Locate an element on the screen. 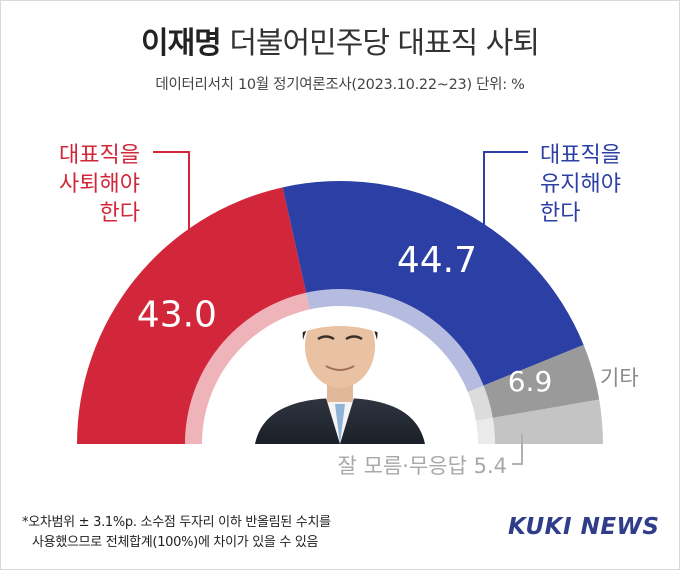 This screenshot has height=570, width=680. footnote-line-2: 사용했으므로 전체합계(100%)에 차이가 있을 수 있음 is located at coordinates (175, 542).